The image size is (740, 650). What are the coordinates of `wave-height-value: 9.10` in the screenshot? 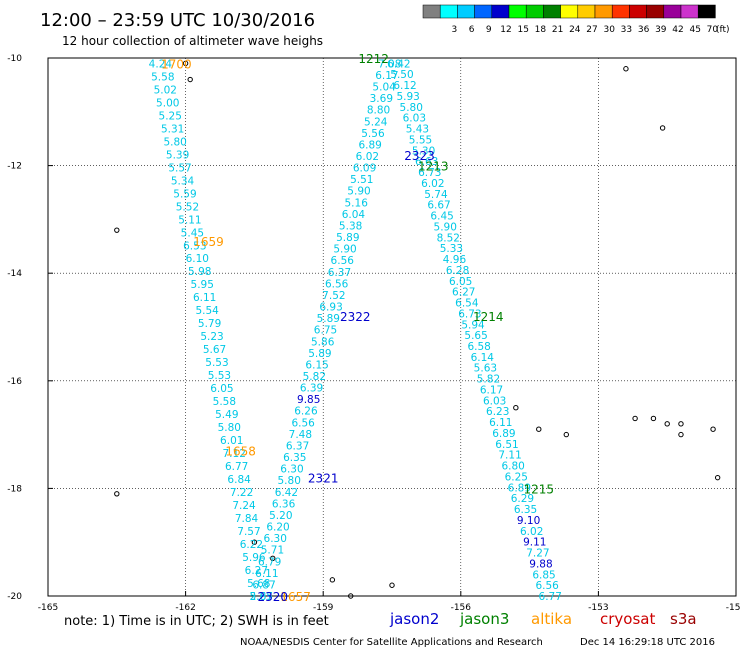 It's located at (528, 521).